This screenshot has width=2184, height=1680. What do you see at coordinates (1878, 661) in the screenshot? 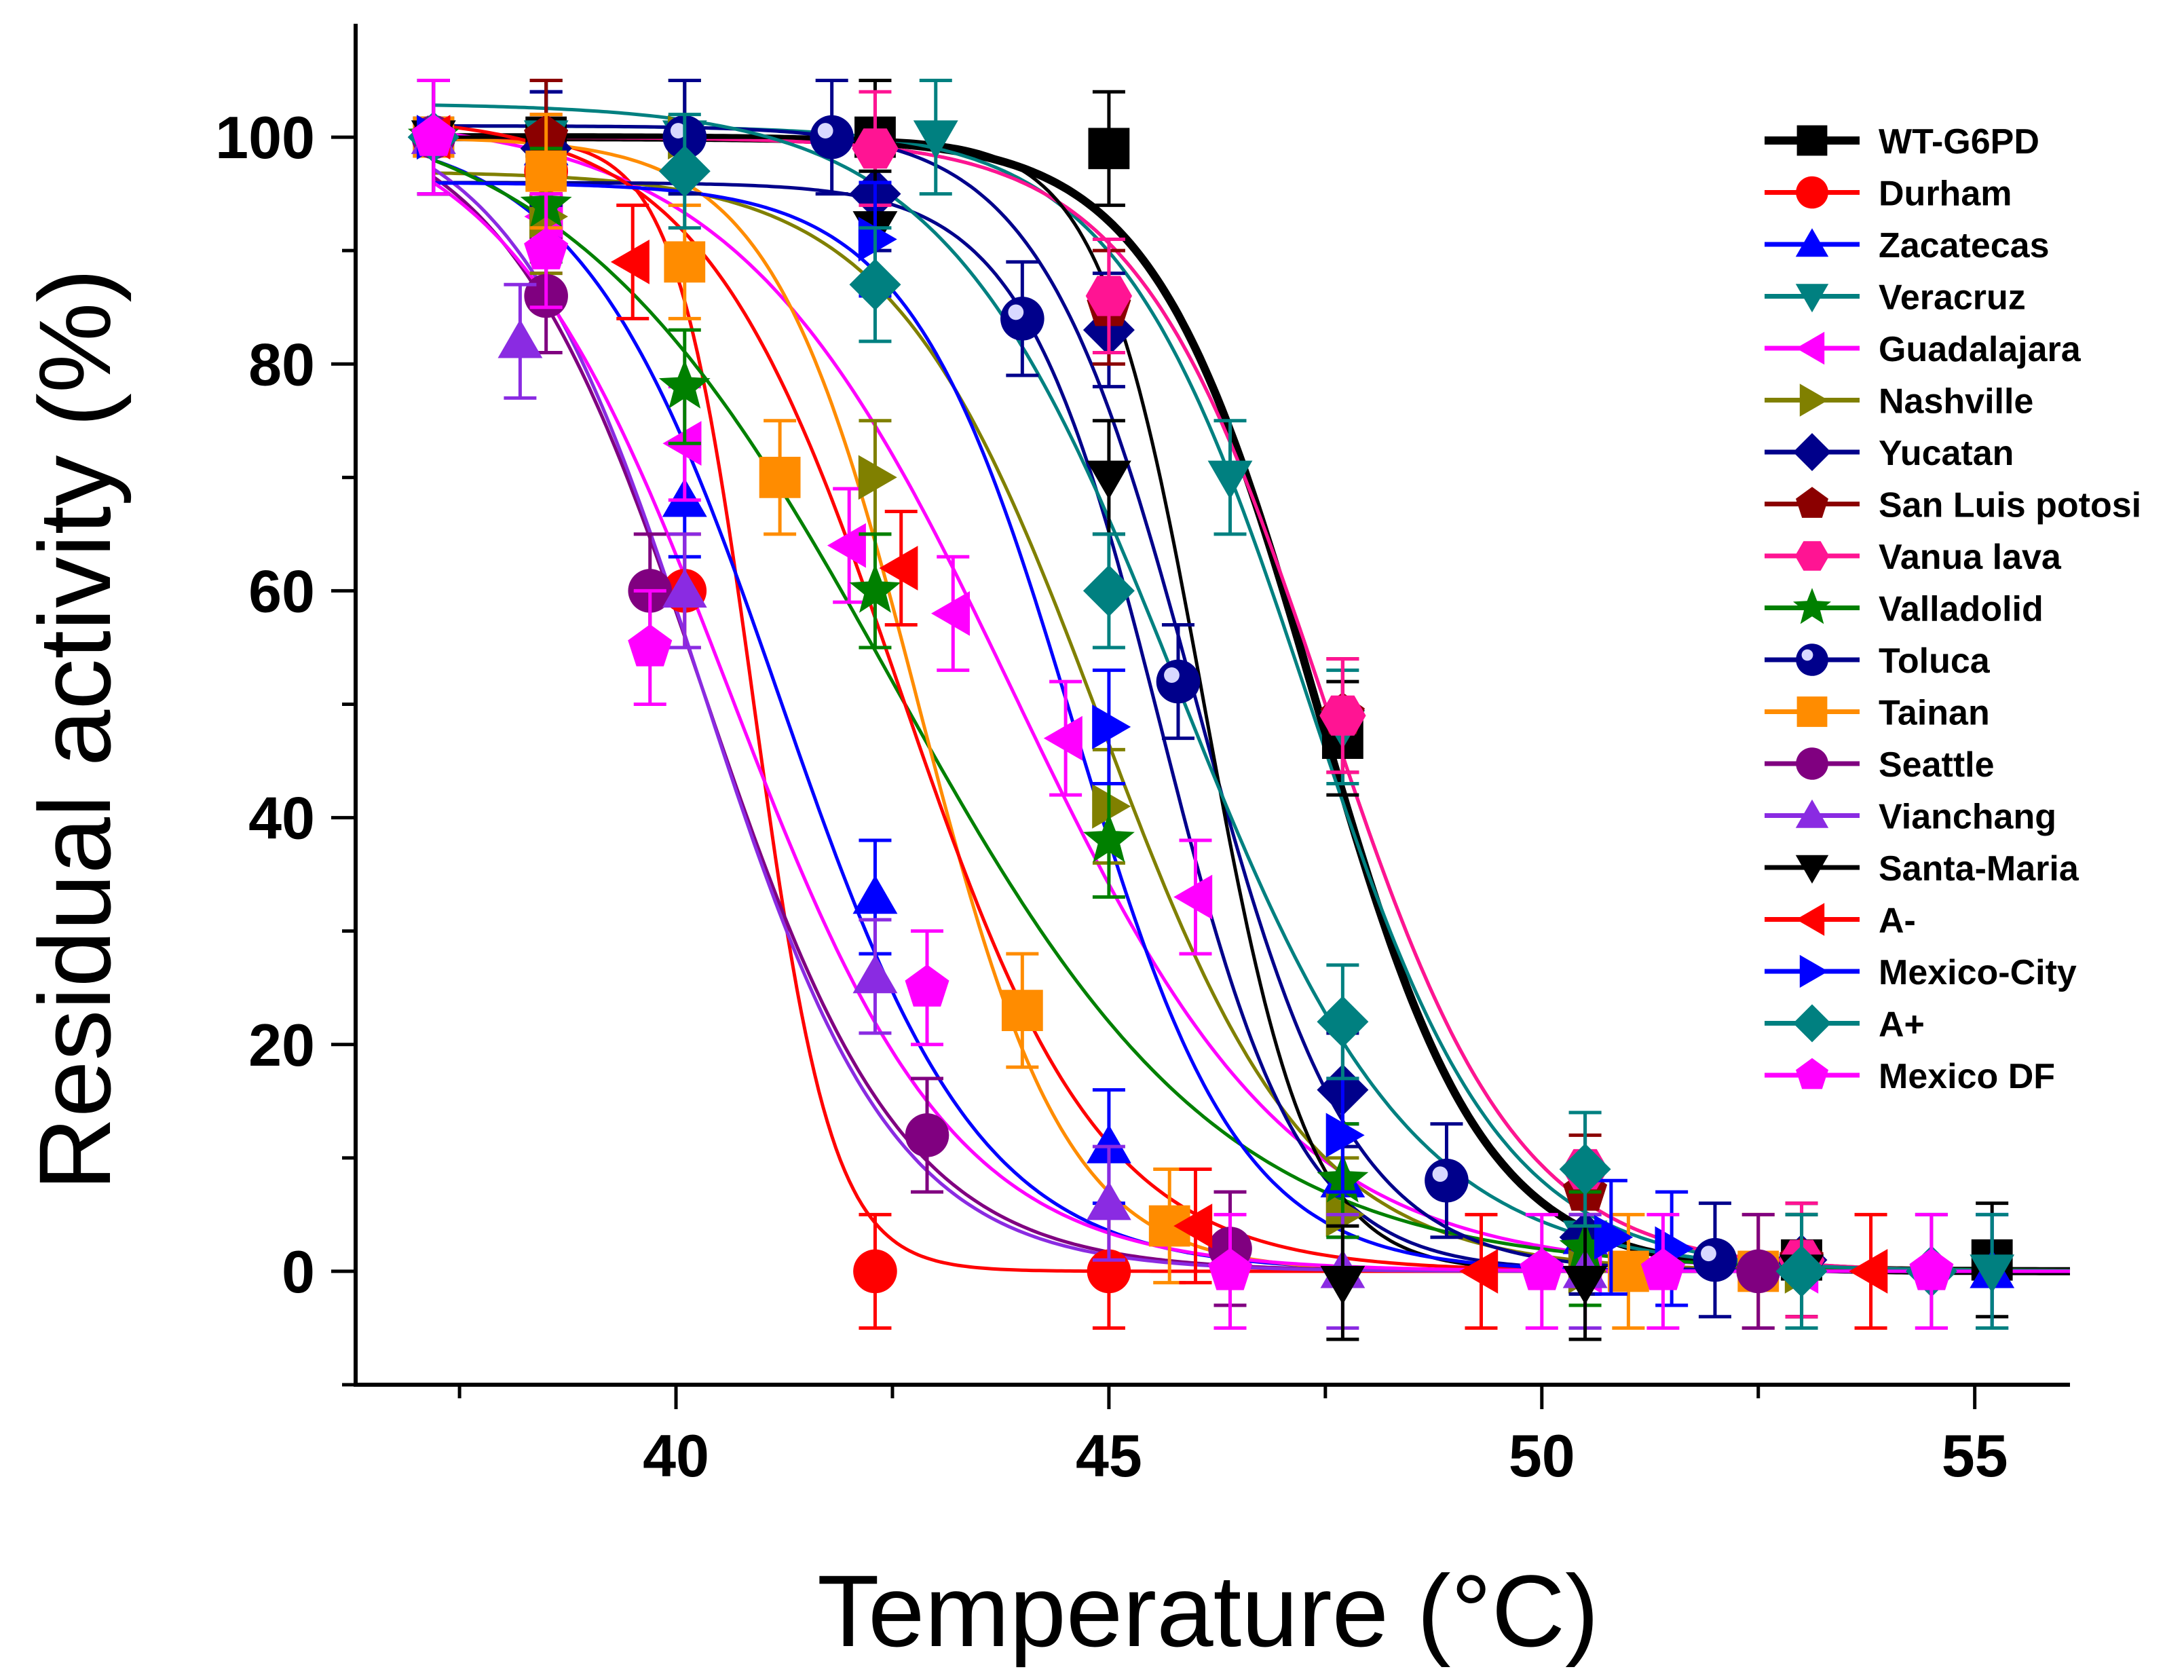
I see `legend-item: Toluca` at bounding box center [1878, 661].